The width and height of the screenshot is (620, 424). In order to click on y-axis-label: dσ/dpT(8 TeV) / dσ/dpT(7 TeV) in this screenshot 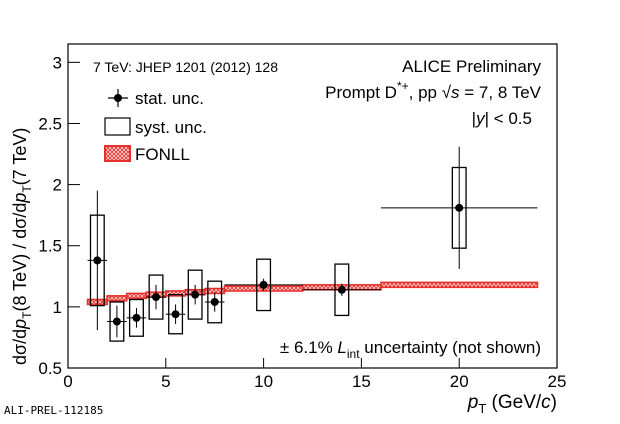, I will do `click(22, 246)`.